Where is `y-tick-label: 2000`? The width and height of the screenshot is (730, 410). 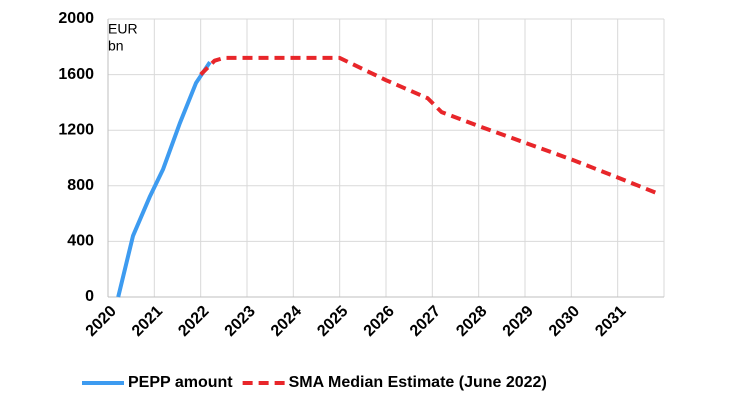 y-tick-label: 2000 is located at coordinates (76, 18).